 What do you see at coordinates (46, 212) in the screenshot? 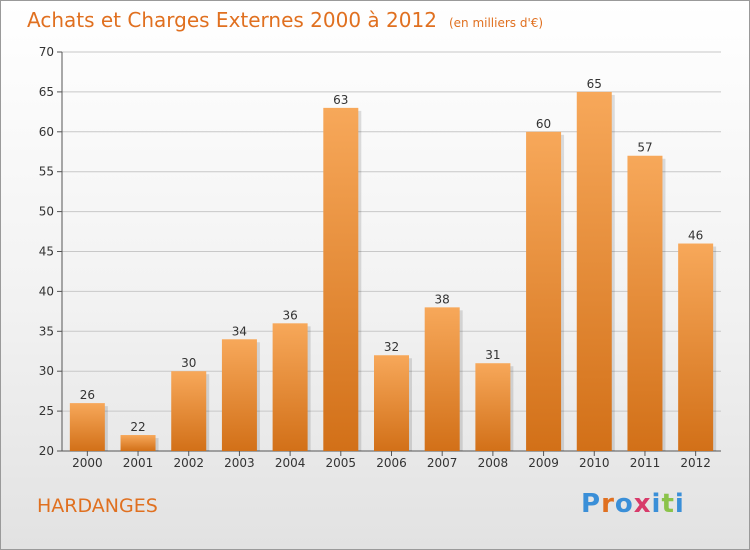
I see `y-tick-label: 50` at bounding box center [46, 212].